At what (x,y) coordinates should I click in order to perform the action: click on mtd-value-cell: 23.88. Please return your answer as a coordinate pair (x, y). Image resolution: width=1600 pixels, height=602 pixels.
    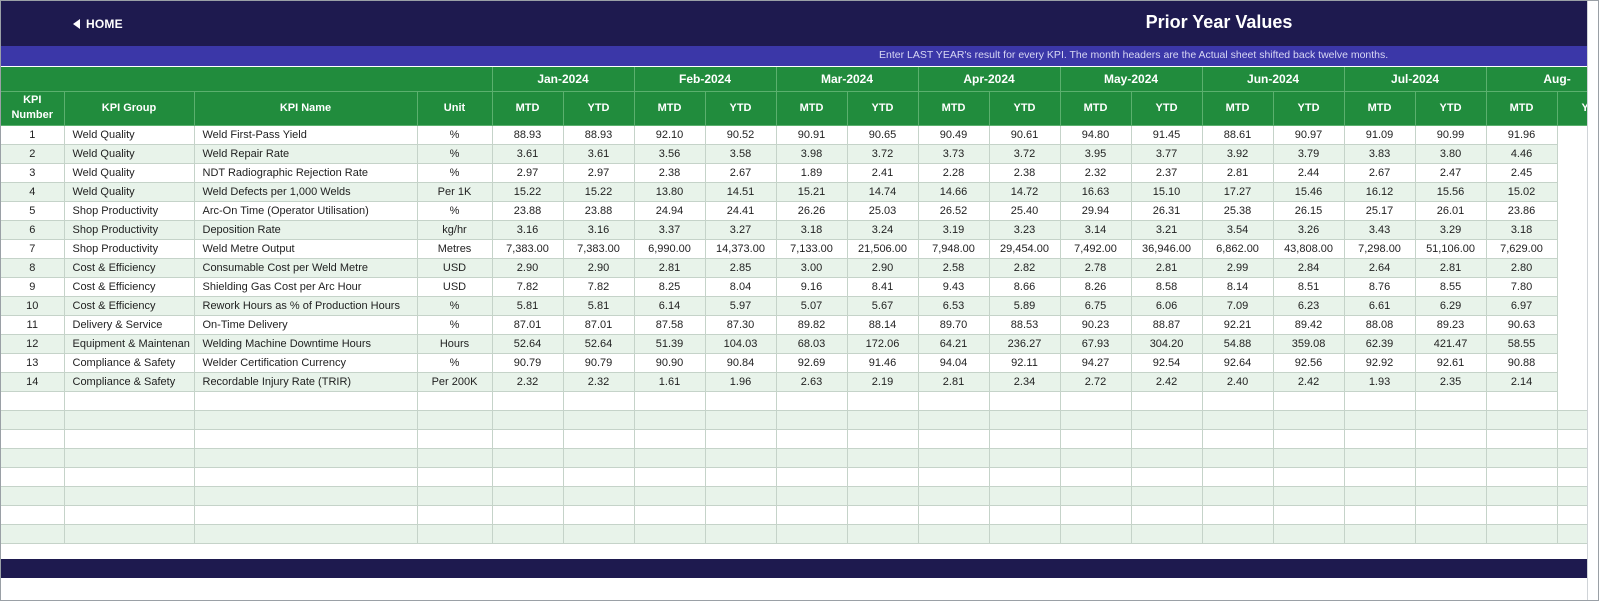
    Looking at the image, I should click on (528, 211).